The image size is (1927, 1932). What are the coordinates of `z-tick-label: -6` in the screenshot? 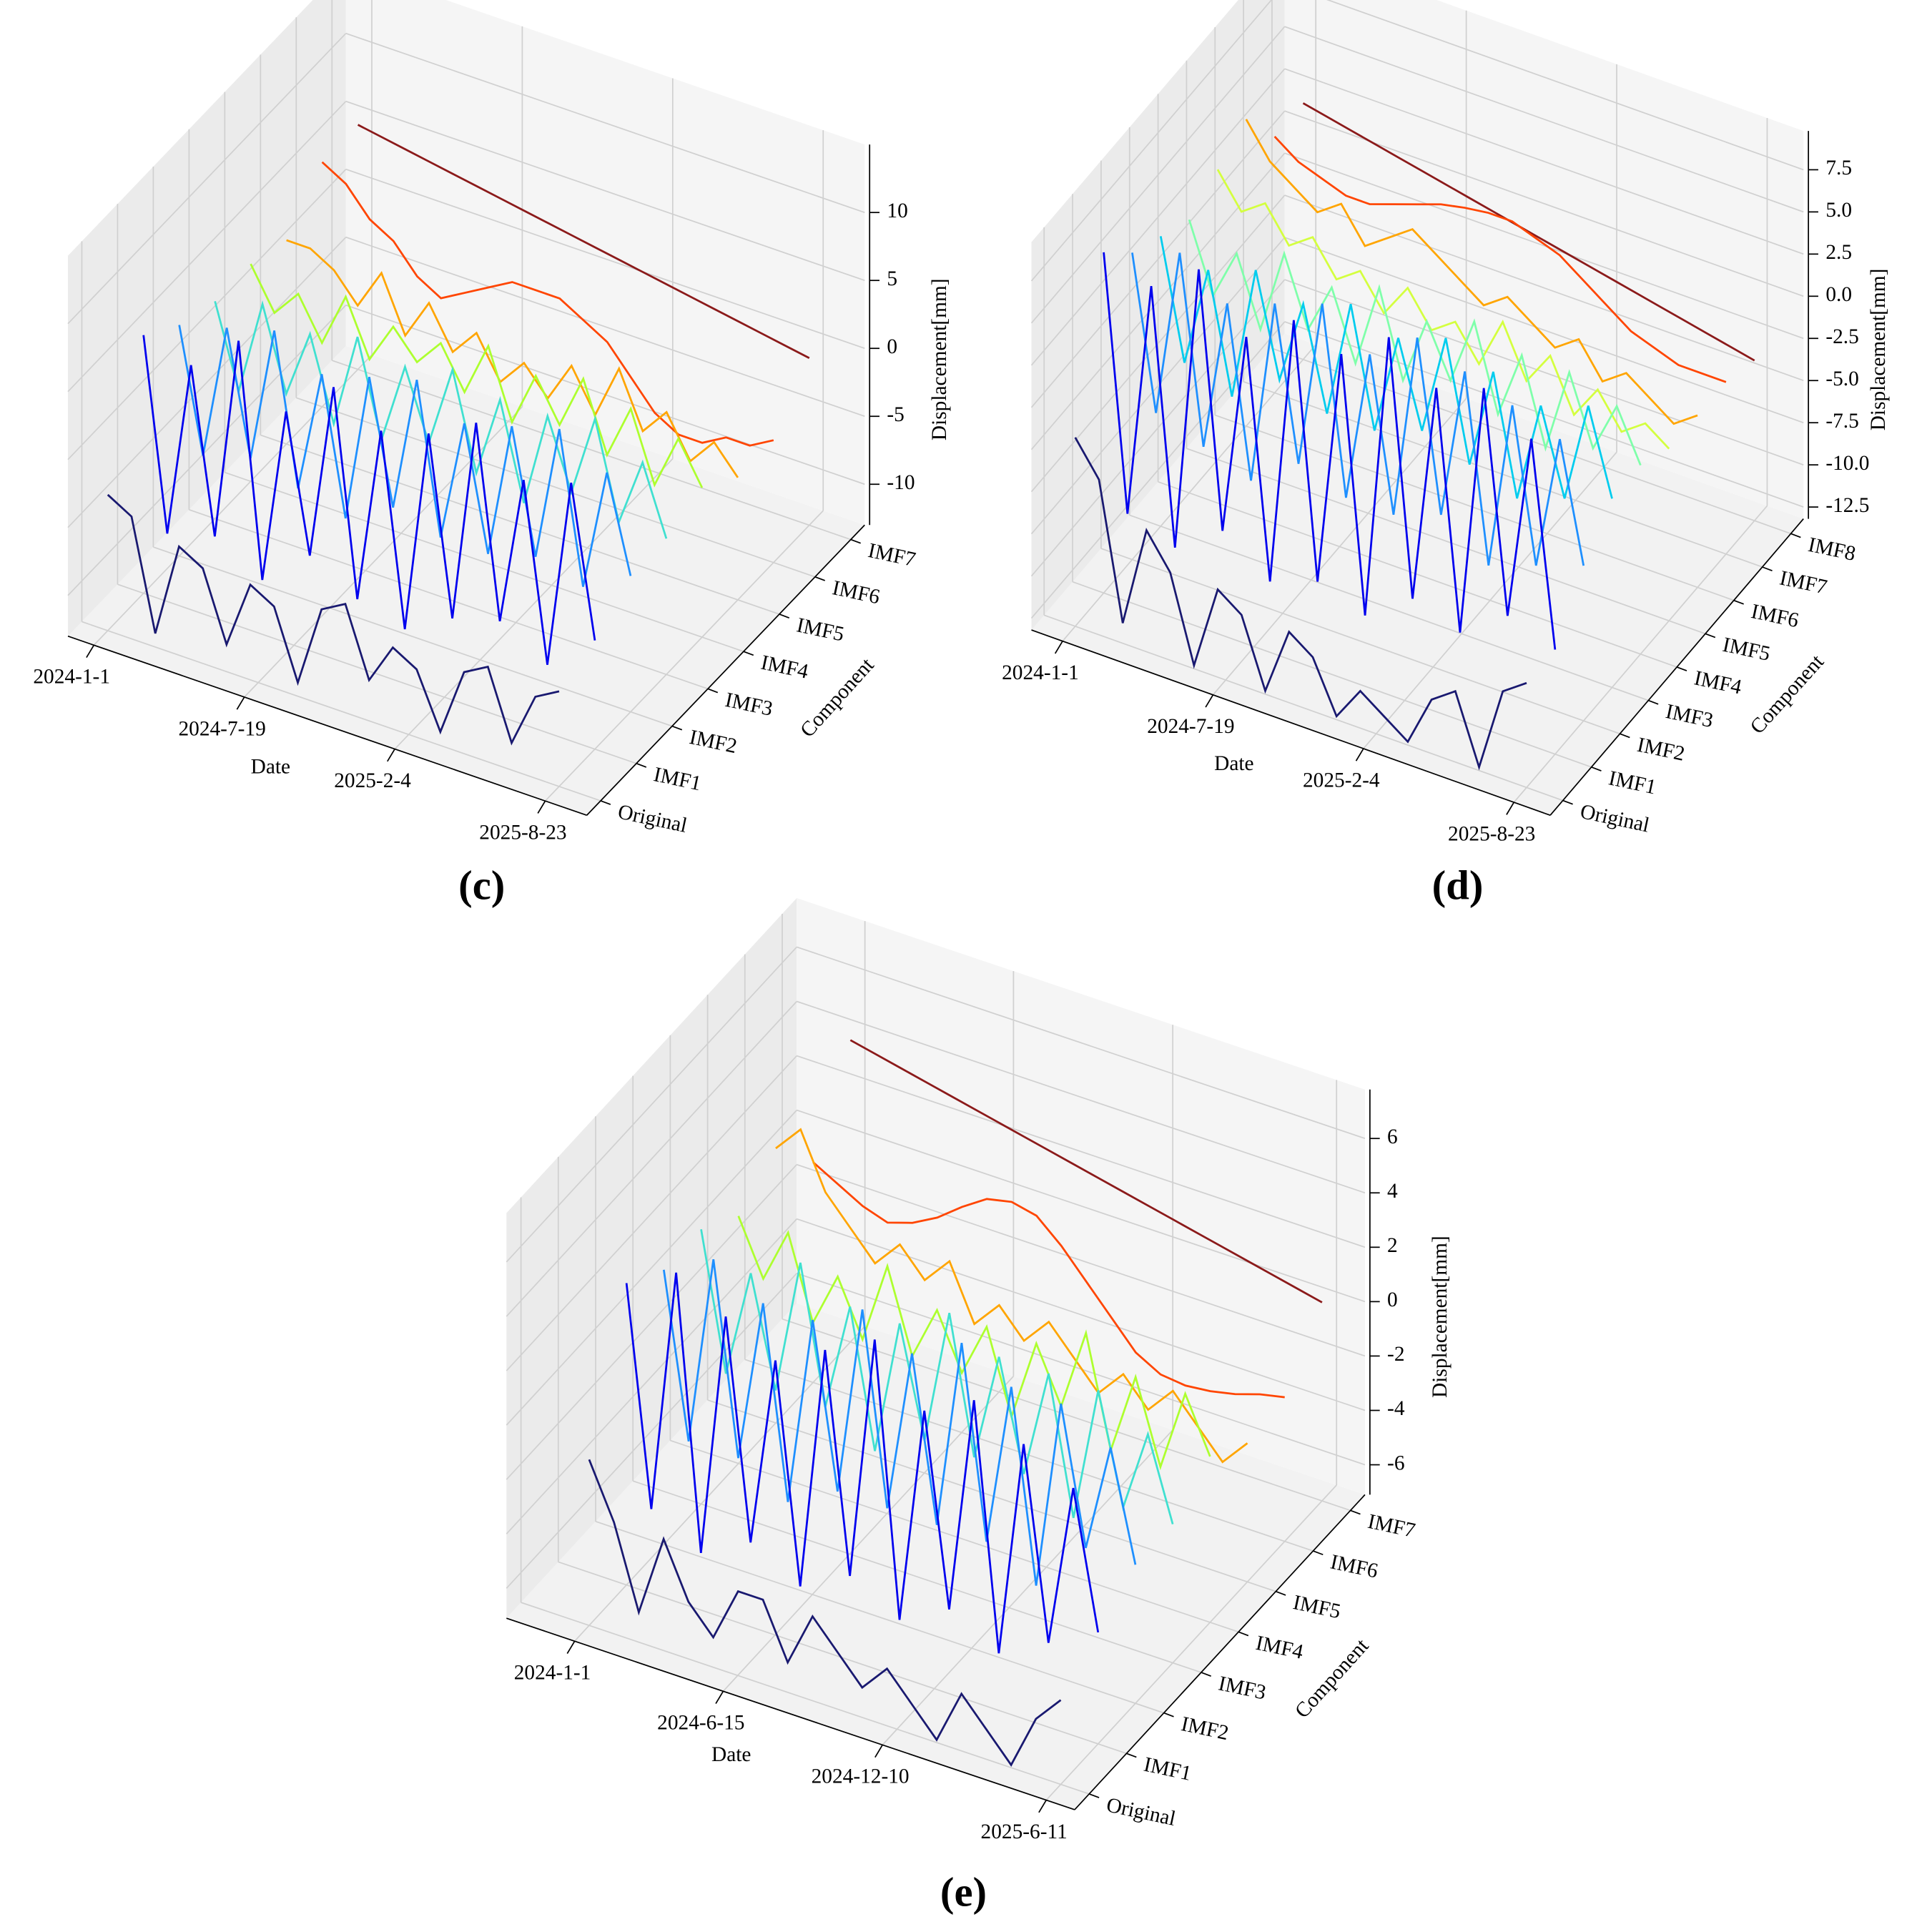 It's located at (1395, 1463).